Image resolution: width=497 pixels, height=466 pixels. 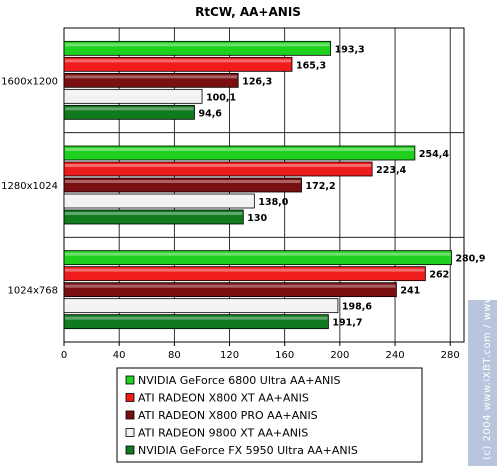 What do you see at coordinates (248, 12) in the screenshot?
I see `chart-title: RtCW, AA+ANIS` at bounding box center [248, 12].